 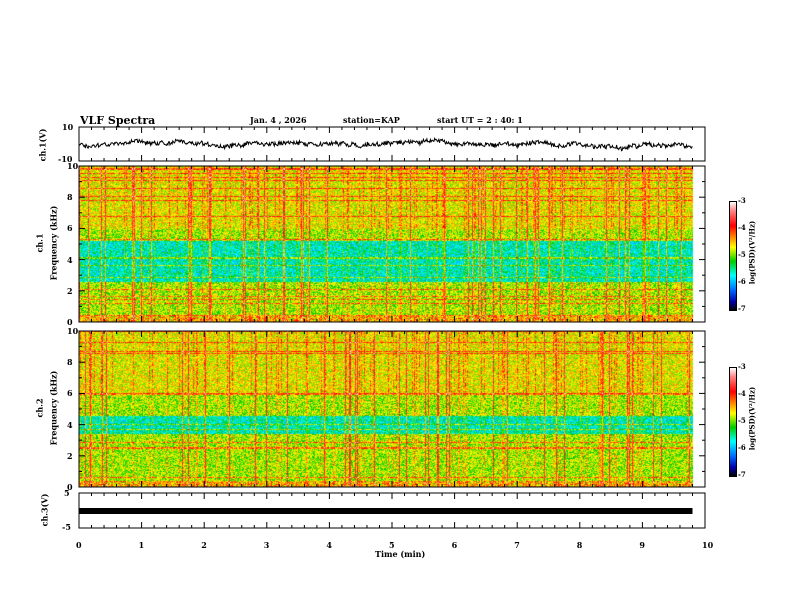 What do you see at coordinates (204, 545) in the screenshot?
I see `x-tick-label: 2` at bounding box center [204, 545].